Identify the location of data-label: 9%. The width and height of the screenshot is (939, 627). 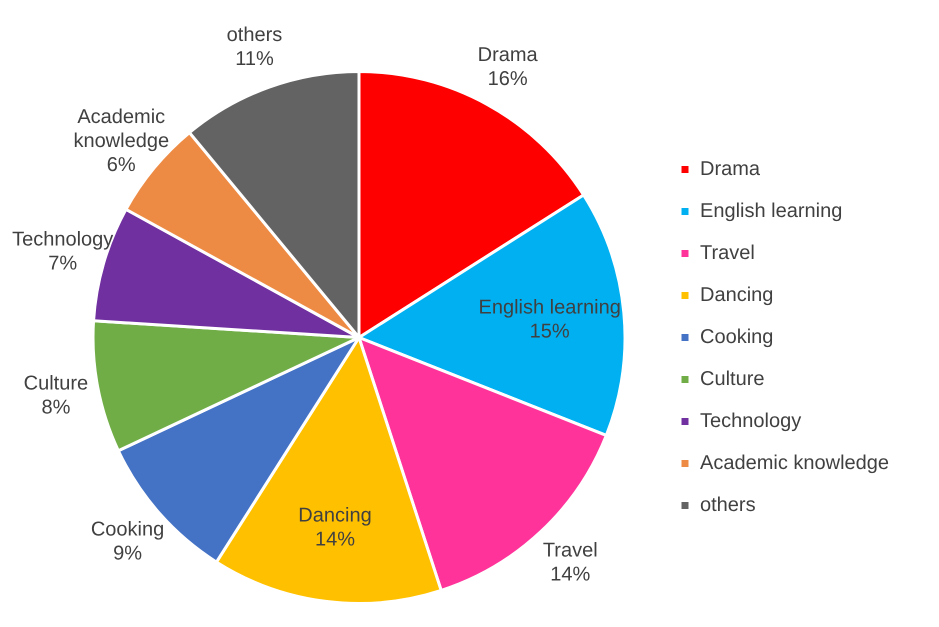
(127, 553).